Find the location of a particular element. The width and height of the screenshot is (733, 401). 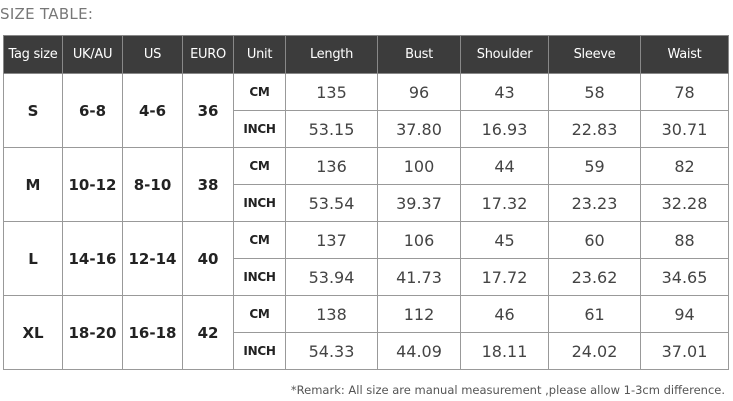

header-bust: Bust is located at coordinates (419, 54).